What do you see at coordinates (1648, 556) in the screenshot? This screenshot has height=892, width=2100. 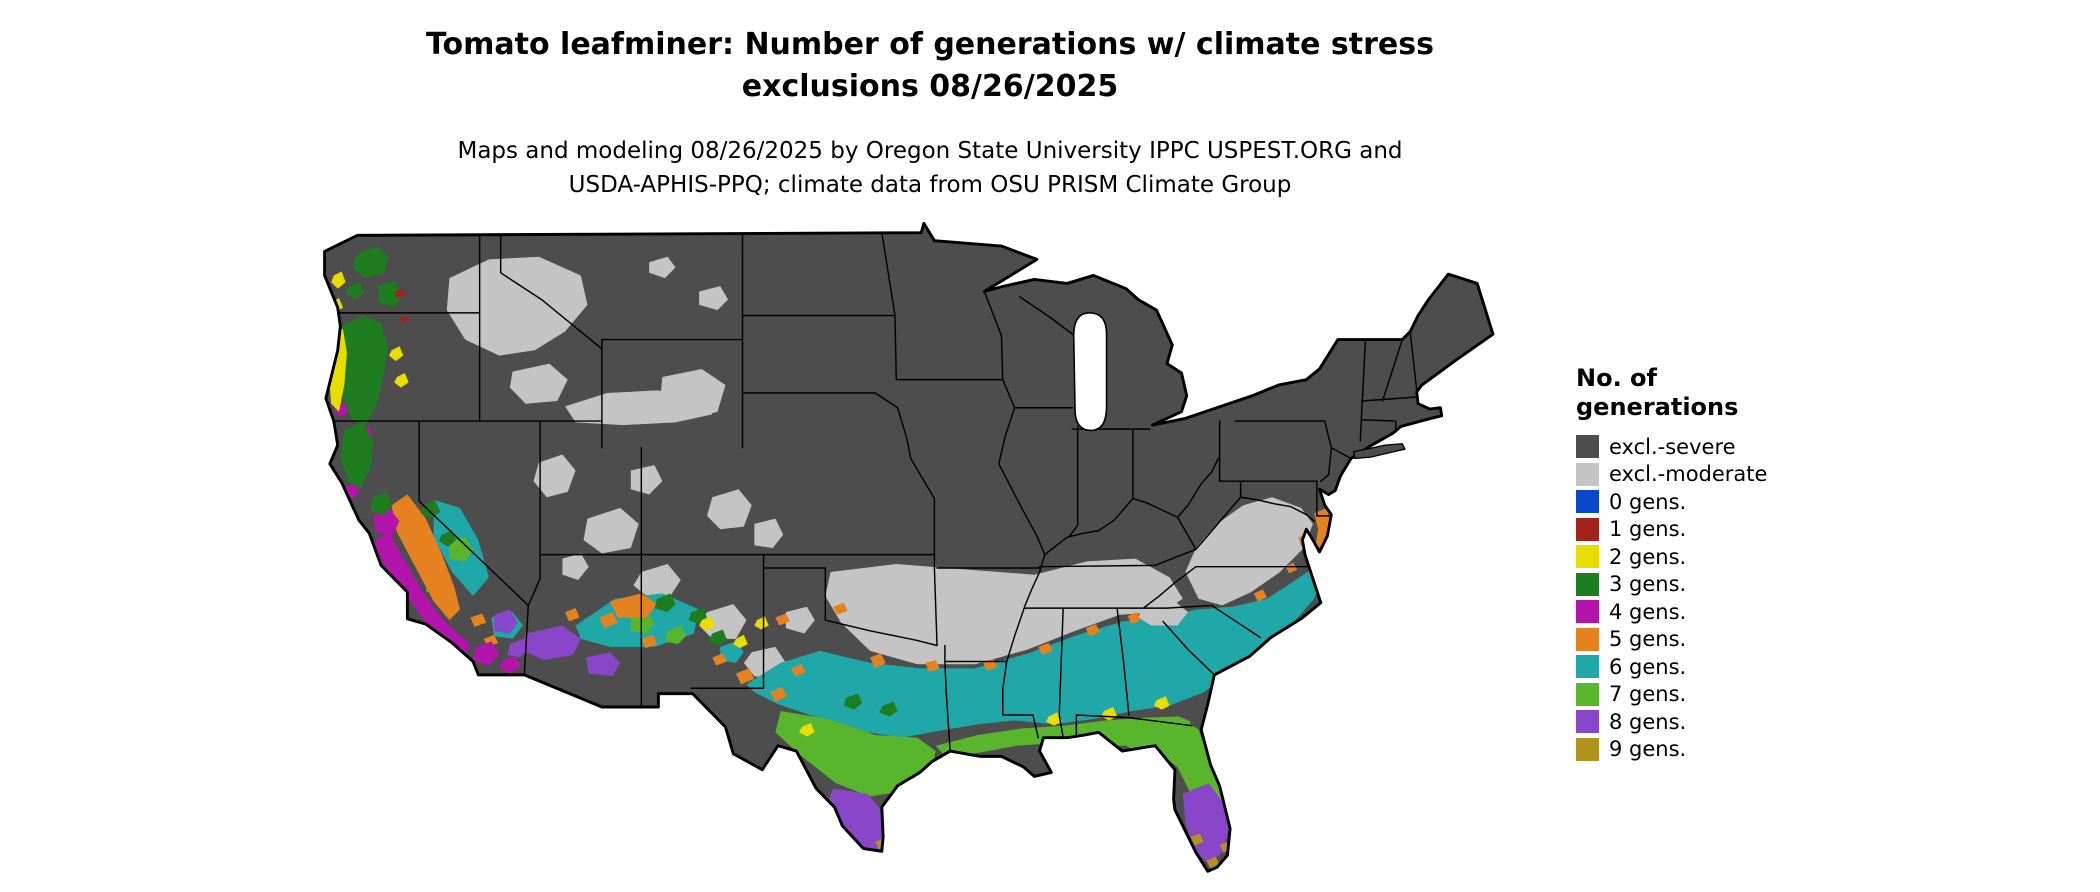 I see `legend-label-2-gens: 2 gens.` at bounding box center [1648, 556].